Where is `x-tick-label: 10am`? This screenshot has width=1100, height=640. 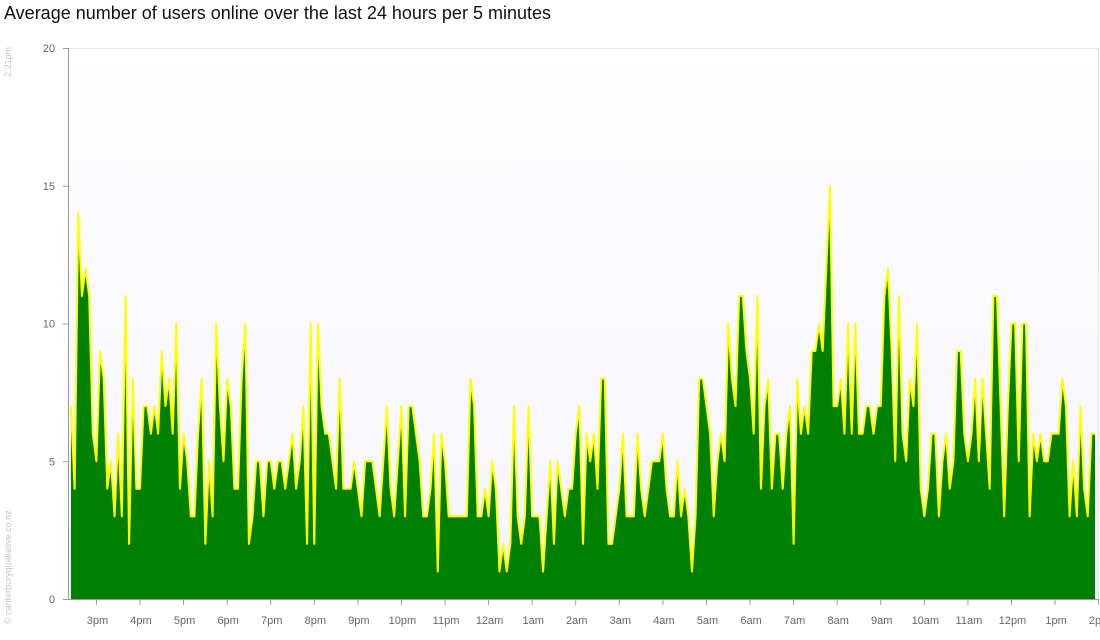
x-tick-label: 10am is located at coordinates (926, 621).